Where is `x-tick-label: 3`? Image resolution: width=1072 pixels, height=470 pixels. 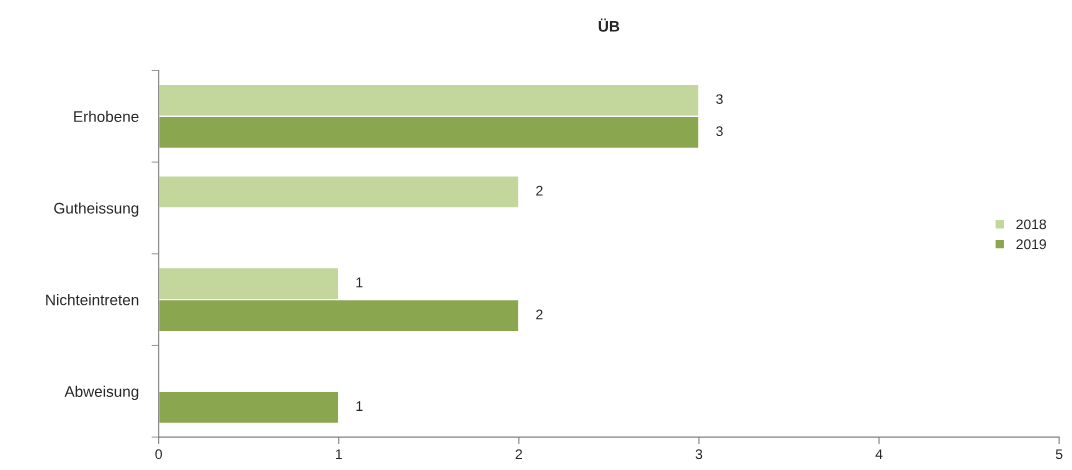
x-tick-label: 3 is located at coordinates (699, 454).